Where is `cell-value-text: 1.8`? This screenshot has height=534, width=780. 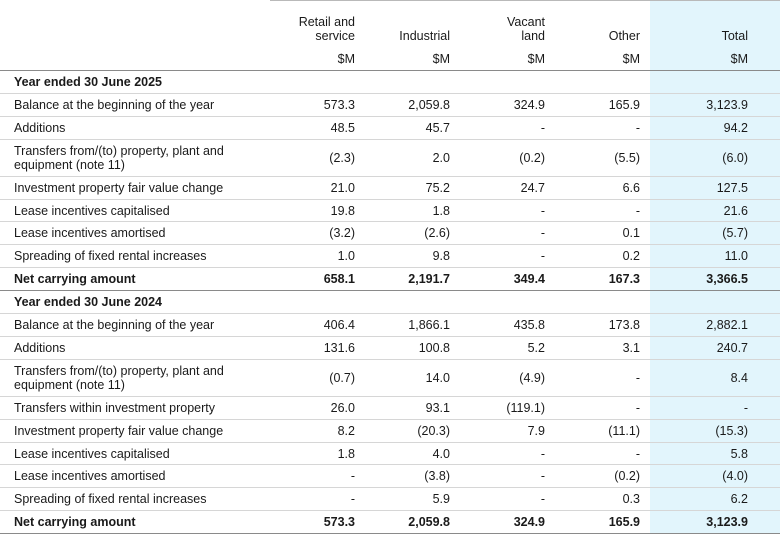 cell-value-text: 1.8 is located at coordinates (346, 453).